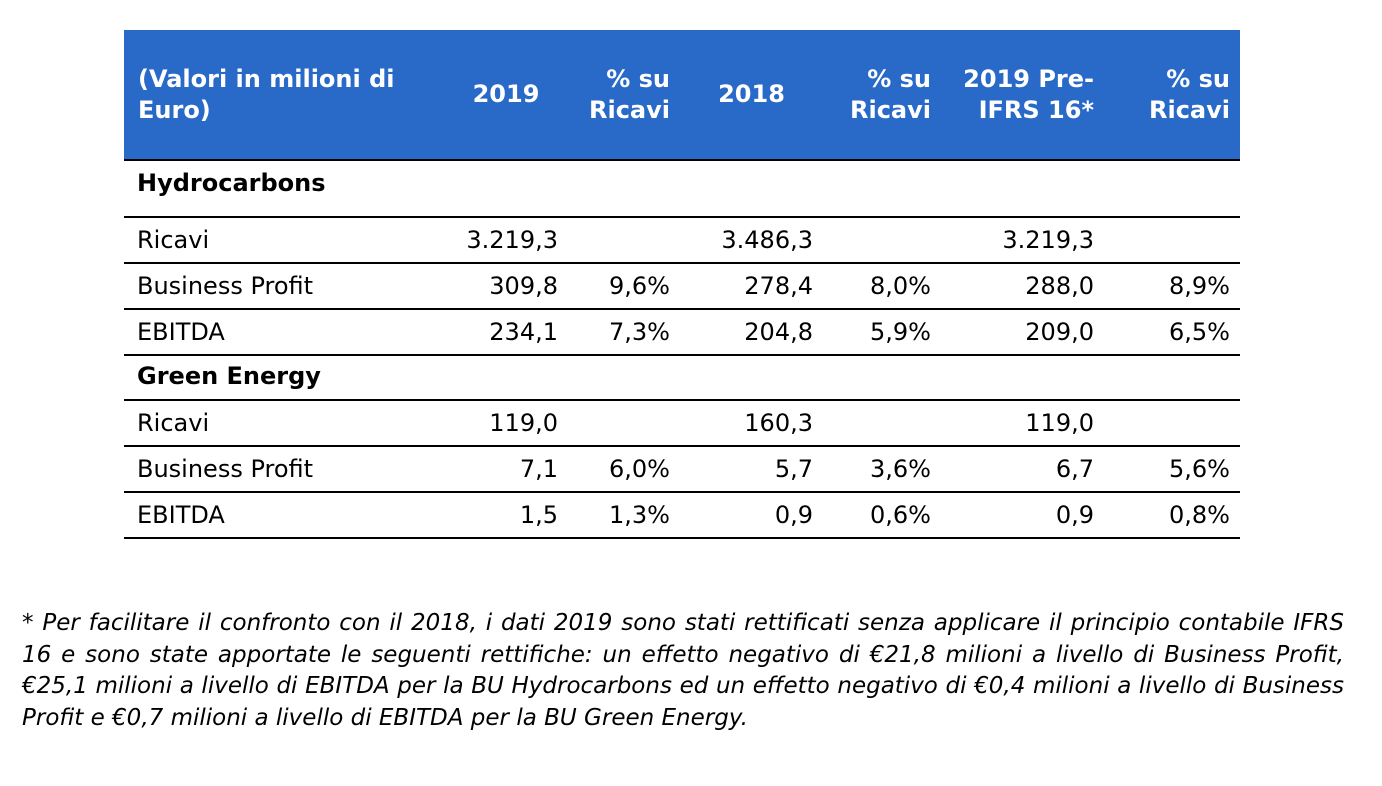 The width and height of the screenshot is (1382, 786). What do you see at coordinates (751, 515) in the screenshot?
I see `cell-2018: 0,9` at bounding box center [751, 515].